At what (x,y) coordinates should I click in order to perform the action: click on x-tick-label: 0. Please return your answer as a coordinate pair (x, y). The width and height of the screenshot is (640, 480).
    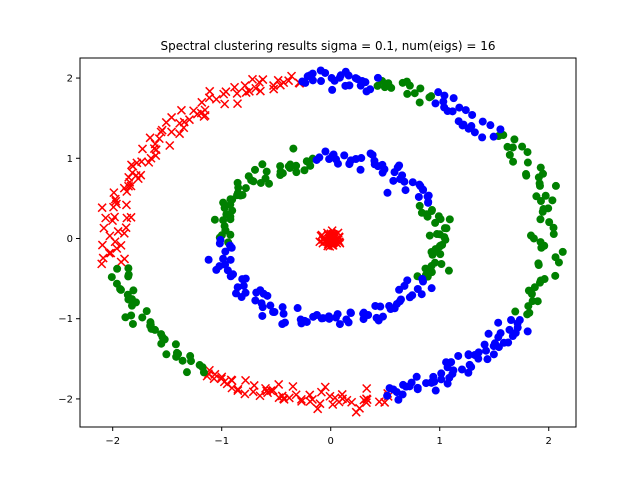
    Looking at the image, I should click on (331, 441).